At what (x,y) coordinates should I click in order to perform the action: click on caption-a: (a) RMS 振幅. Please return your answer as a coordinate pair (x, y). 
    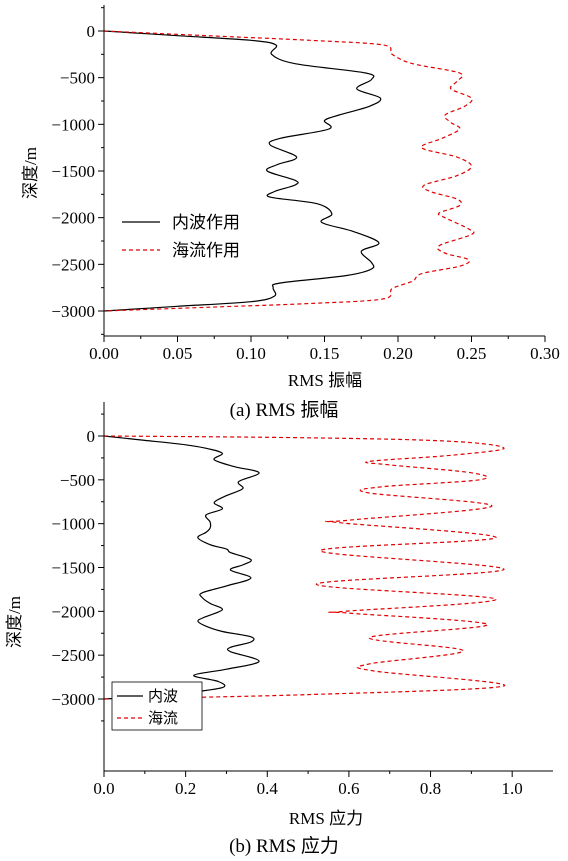
    Looking at the image, I should click on (284, 410).